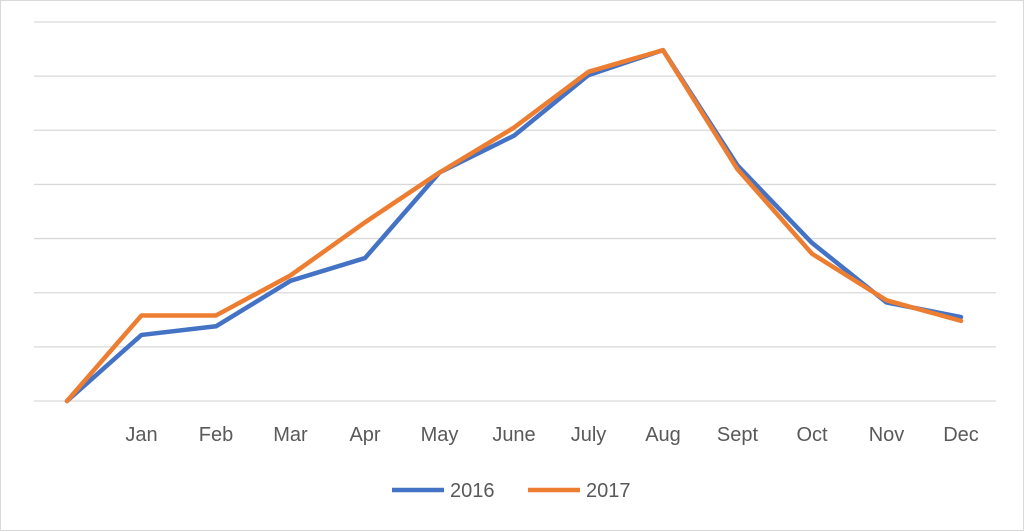  Describe the element at coordinates (440, 435) in the screenshot. I see `x-tick-label: May` at that location.